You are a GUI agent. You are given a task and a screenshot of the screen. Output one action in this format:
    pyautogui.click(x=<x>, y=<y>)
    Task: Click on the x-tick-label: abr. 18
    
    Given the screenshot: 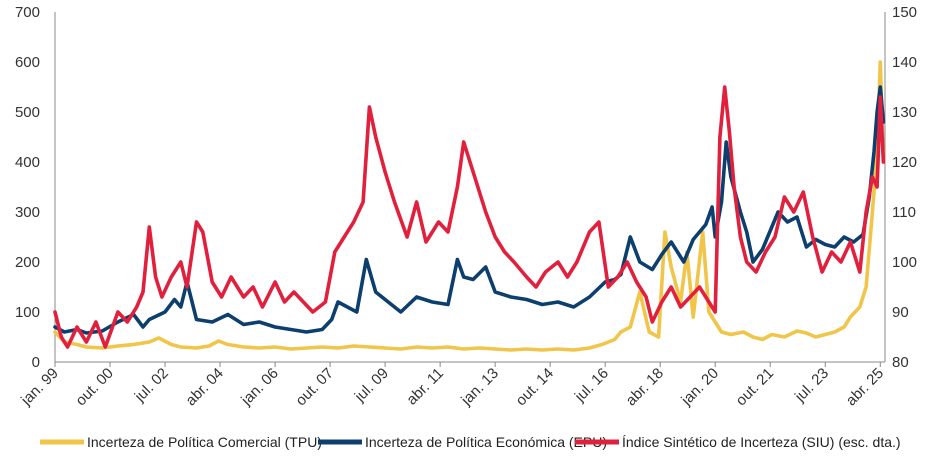 What is the action you would take?
    pyautogui.click(x=645, y=387)
    